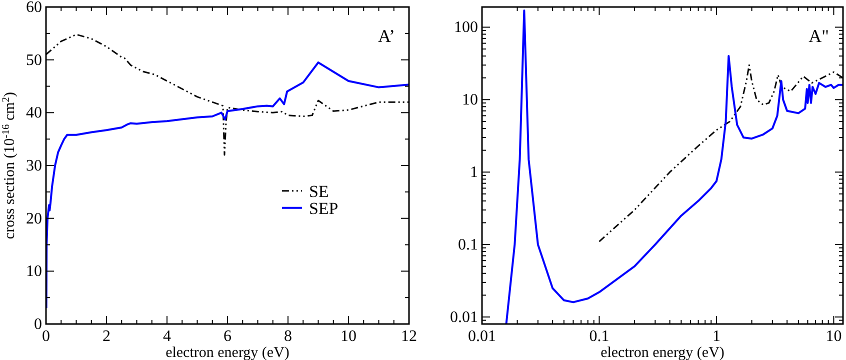  What do you see at coordinates (318, 191) in the screenshot?
I see `legend-label: SE` at bounding box center [318, 191].